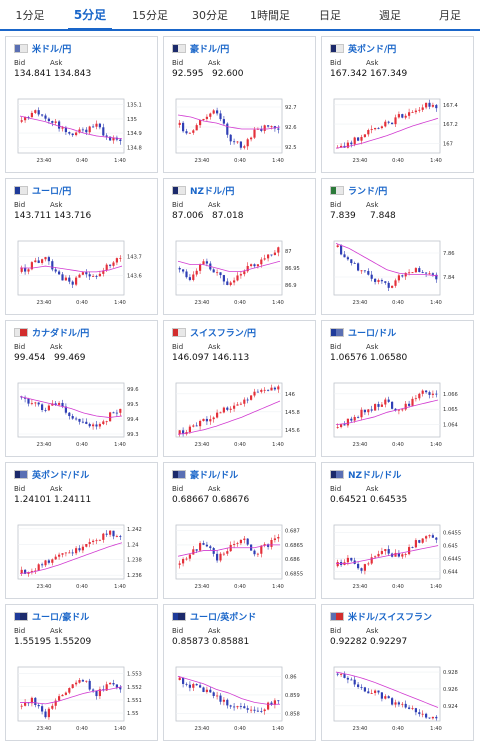  I want to click on pair-name: NZドル/ドル, so click(375, 476).